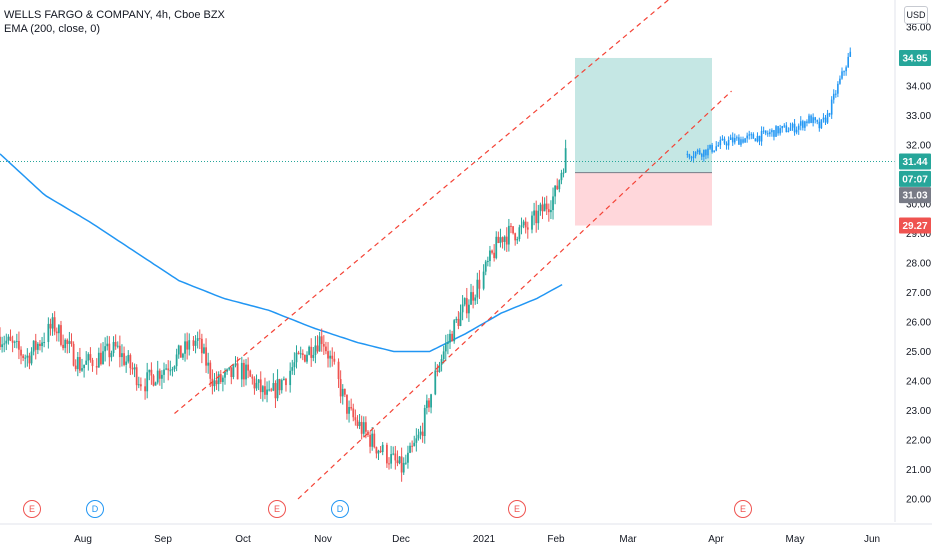 Image resolution: width=932 pixels, height=550 pixels. I want to click on price-tag: 34.95, so click(915, 57).